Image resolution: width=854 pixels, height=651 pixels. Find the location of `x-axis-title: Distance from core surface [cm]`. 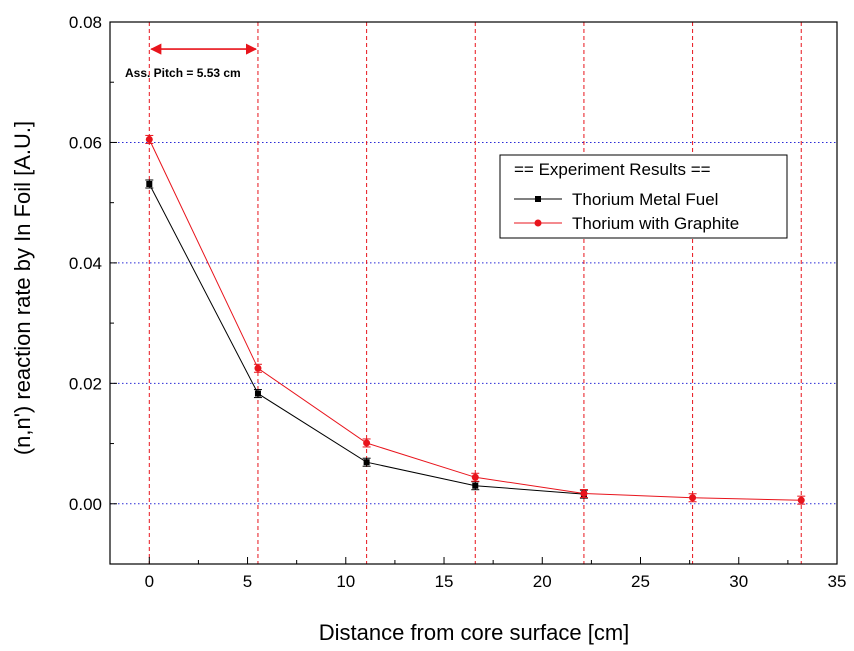

x-axis-title: Distance from core surface [cm] is located at coordinates (474, 632).